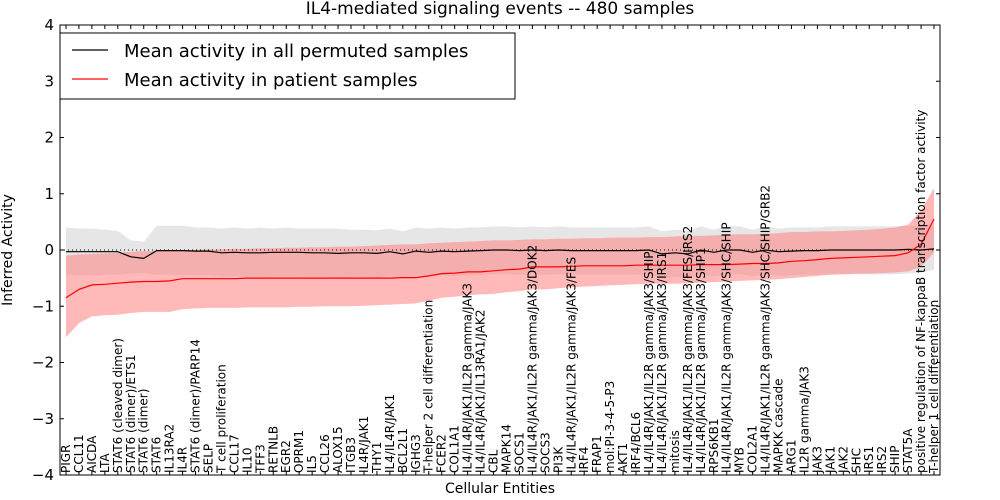 The width and height of the screenshot is (1000, 500). I want to click on x-tick-label: IL5, so click(312, 464).